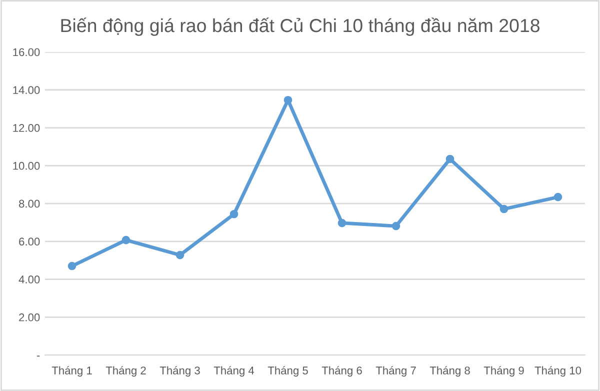  Describe the element at coordinates (300, 27) in the screenshot. I see `chart-title: Biến động giá rao bán đất Củ Chi 10 tháng đầu năm 2018` at that location.